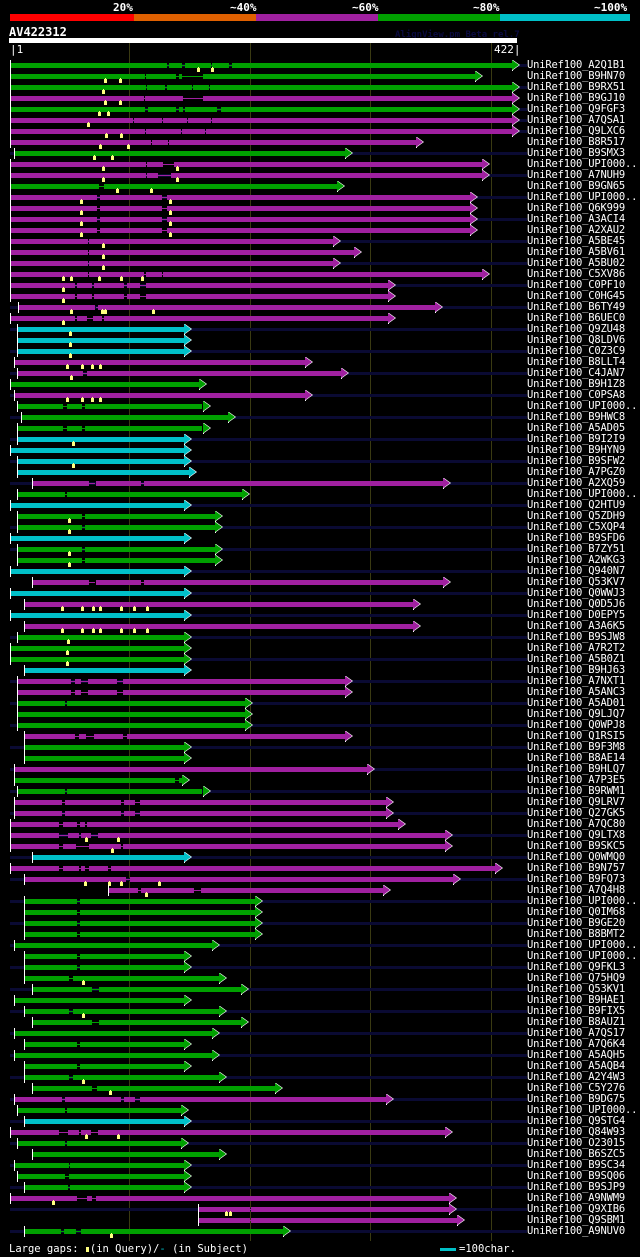 This screenshot has width=640, height=1257. What do you see at coordinates (576, 714) in the screenshot?
I see `hit-label: UniRef100_Q9LJQ7` at bounding box center [576, 714].